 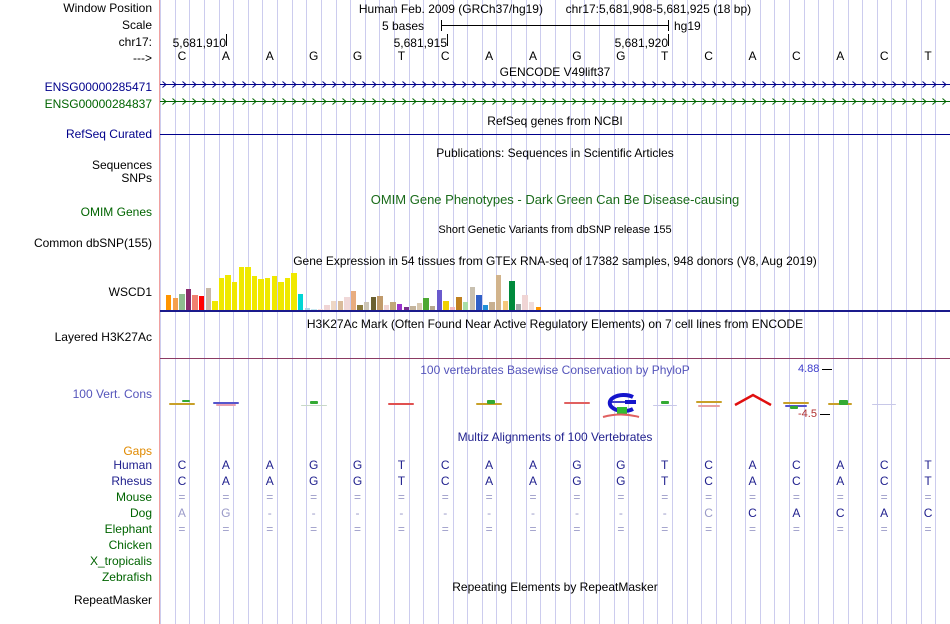 I want to click on label-layered-h3k27ac: Layered H3K27Ac, so click(x=103, y=337).